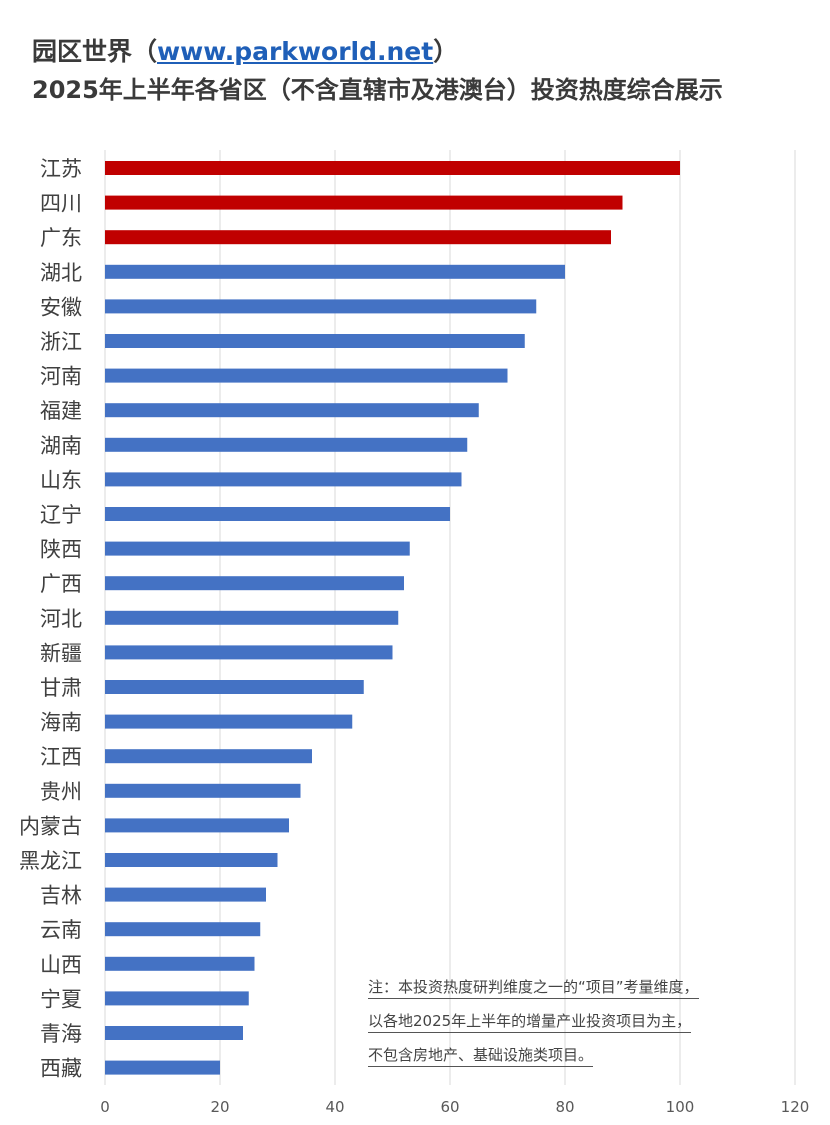 This screenshot has height=1125, width=830. What do you see at coordinates (105, 1107) in the screenshot?
I see `x-tick-label: 0` at bounding box center [105, 1107].